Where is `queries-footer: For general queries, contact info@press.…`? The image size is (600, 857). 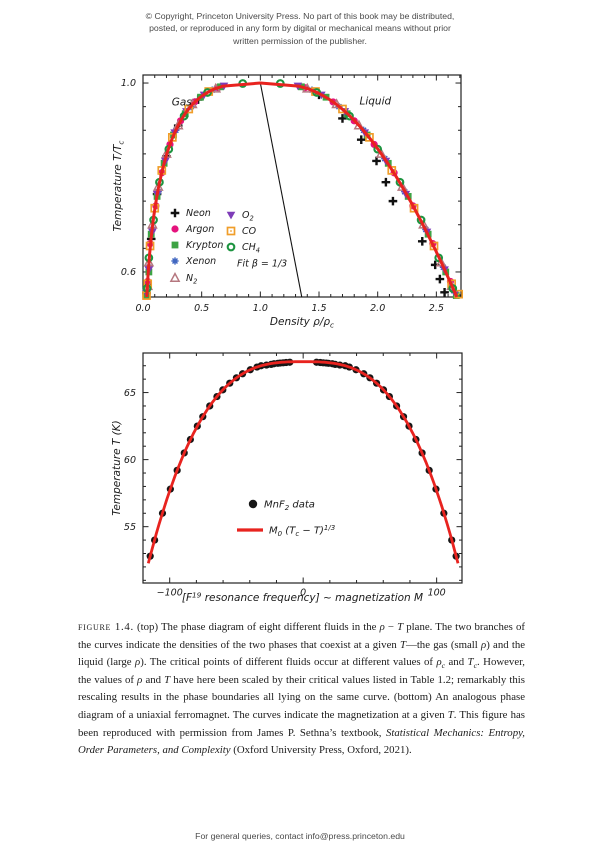
queries-footer: For general queries, contact info@press.… is located at coordinates (300, 836).